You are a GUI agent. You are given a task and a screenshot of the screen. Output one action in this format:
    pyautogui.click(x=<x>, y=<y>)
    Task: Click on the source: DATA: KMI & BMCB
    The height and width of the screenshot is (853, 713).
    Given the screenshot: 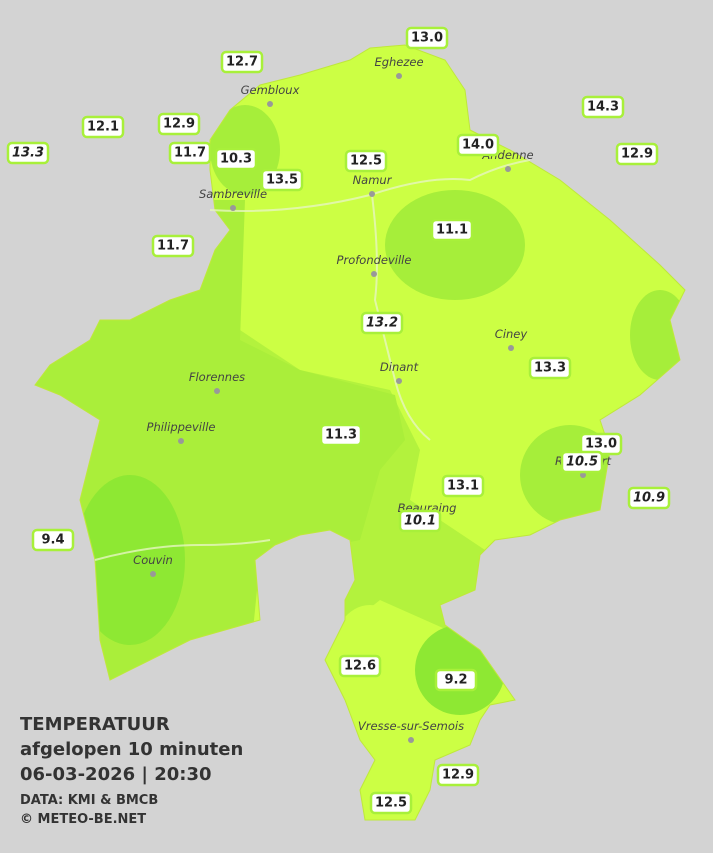 What is the action you would take?
    pyautogui.click(x=89, y=800)
    